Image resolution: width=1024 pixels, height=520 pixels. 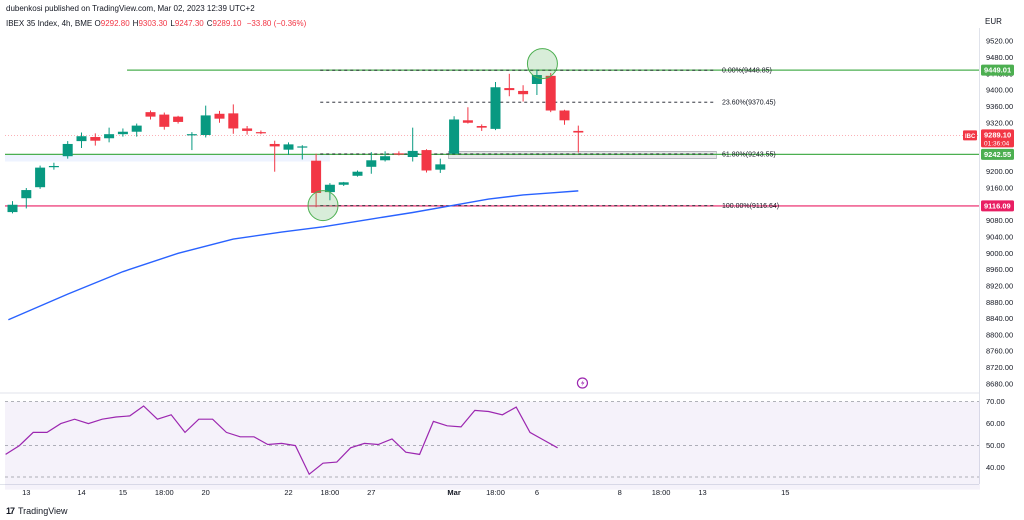 What do you see at coordinates (293, 255) in the screenshot?
I see `moving-average-line` at bounding box center [293, 255].